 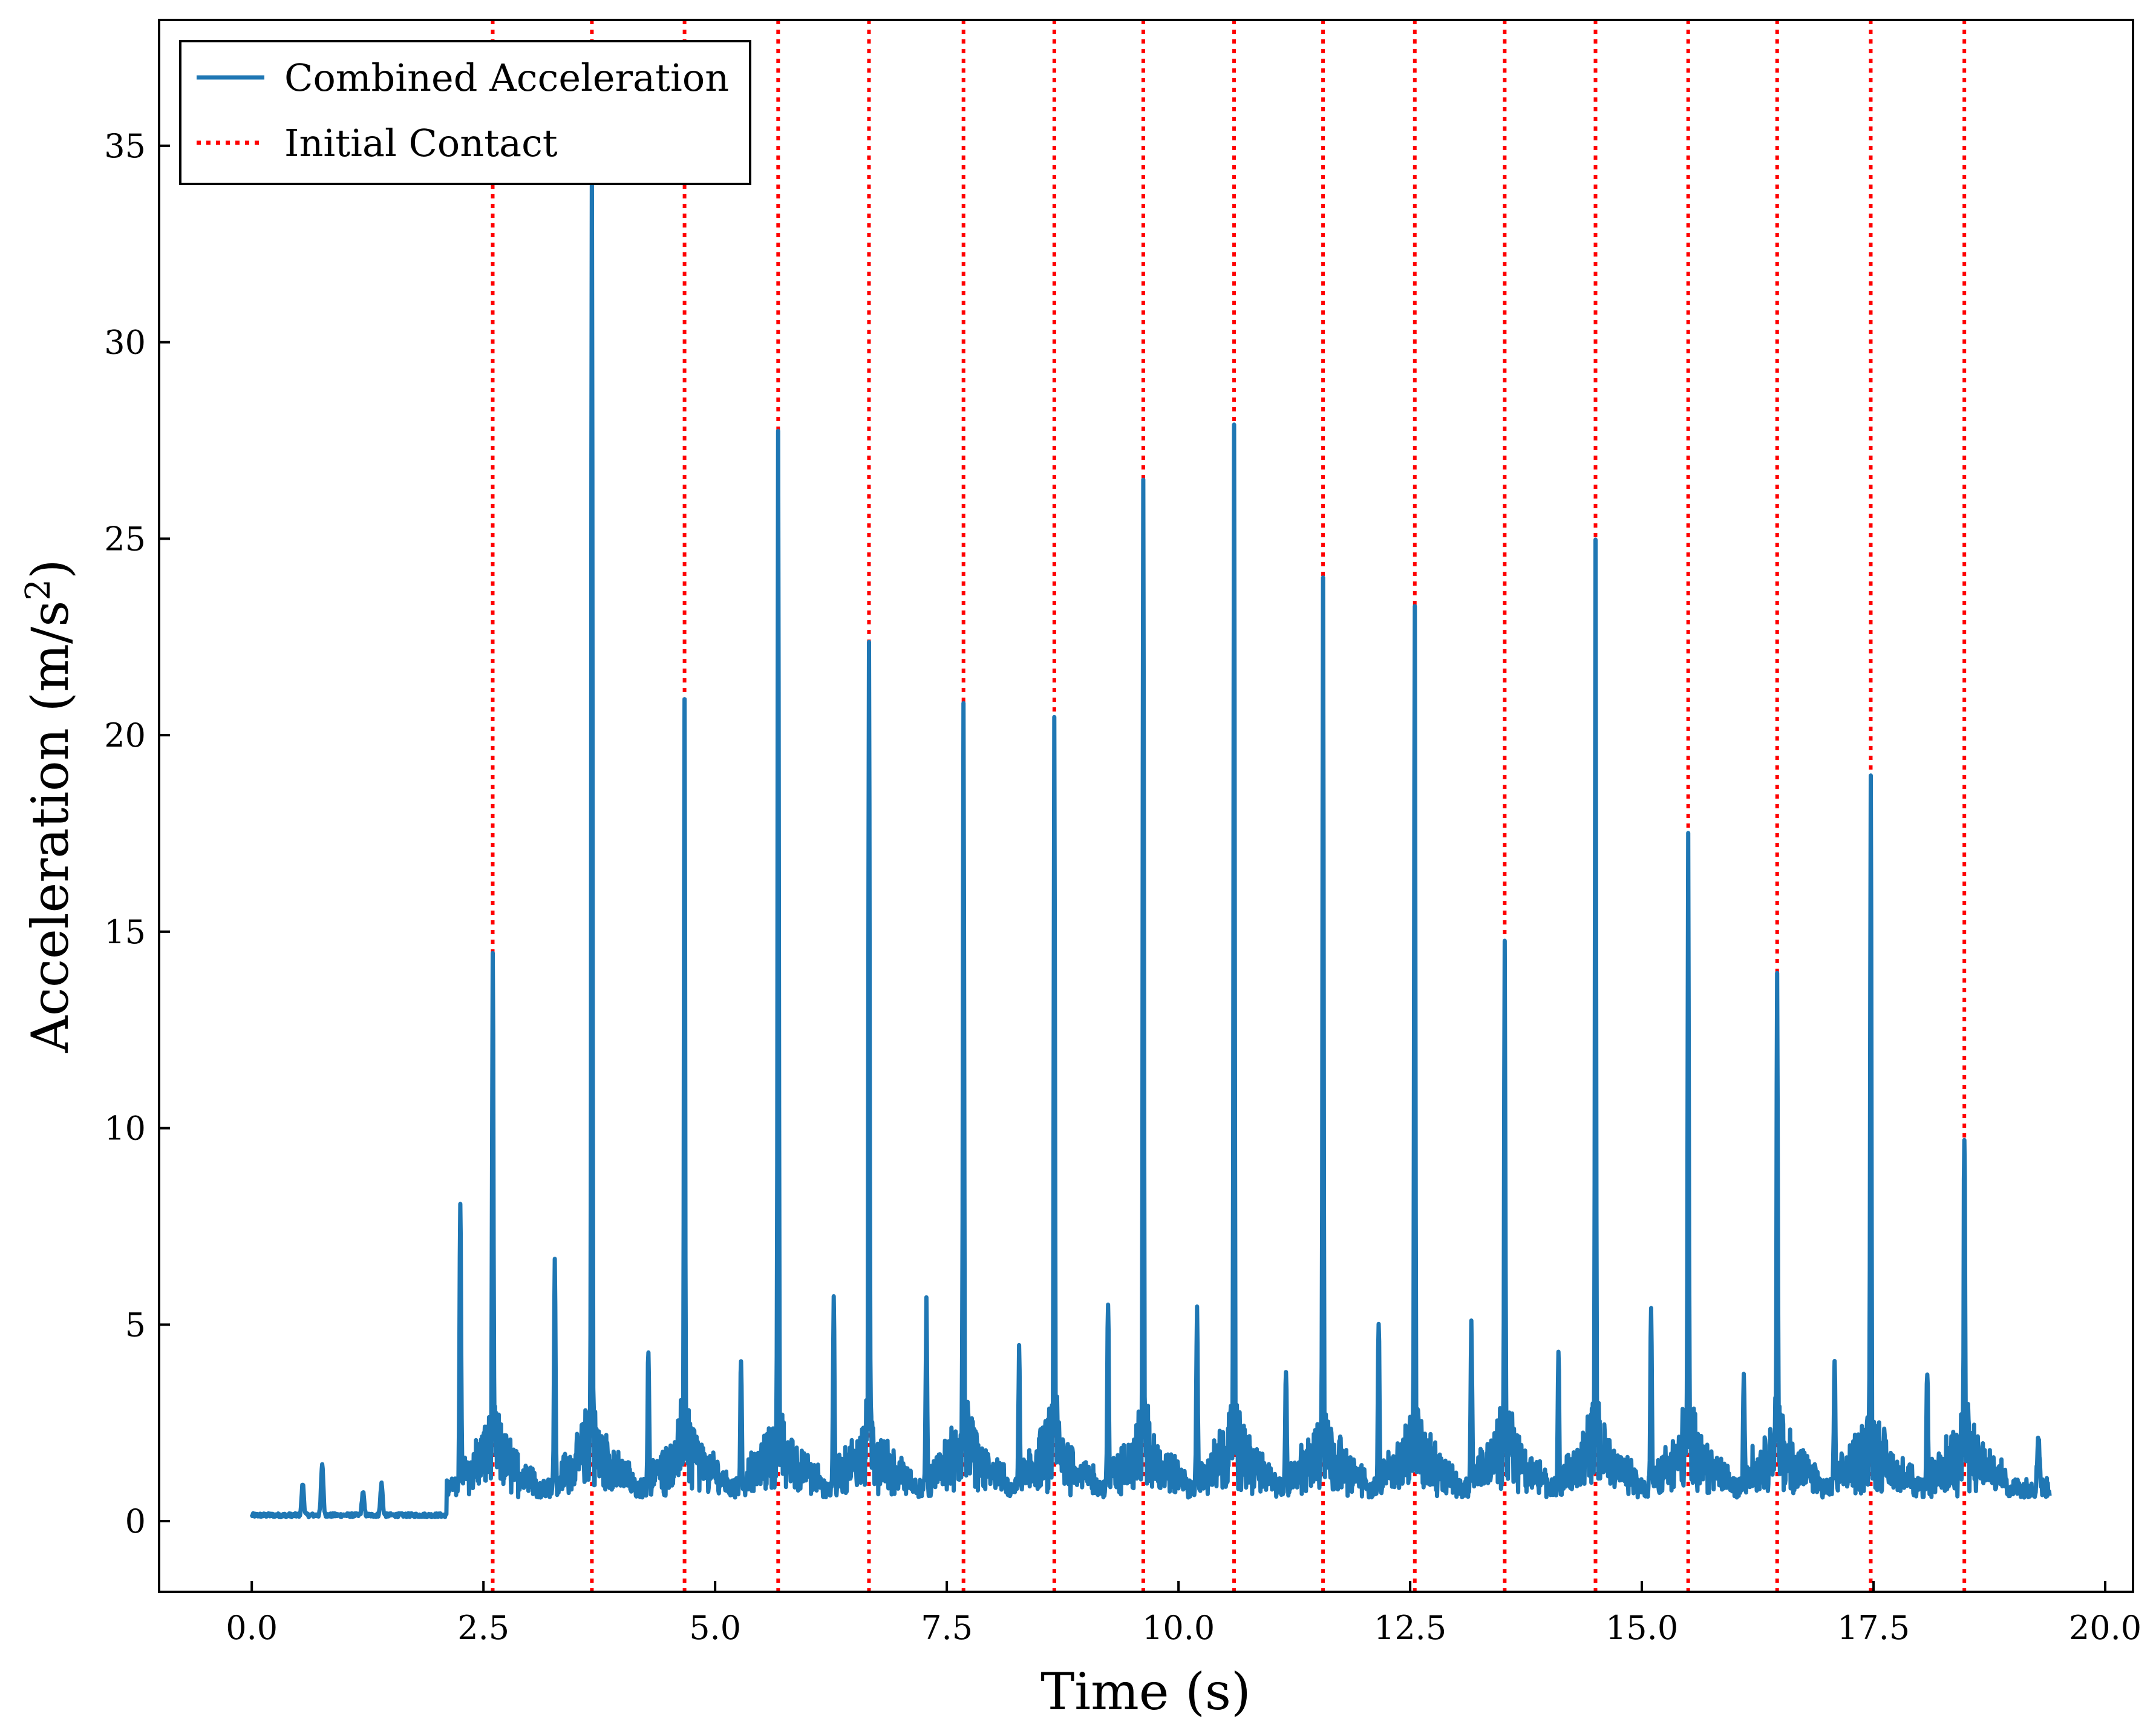 What do you see at coordinates (135, 1521) in the screenshot?
I see `y-tick-label: 0` at bounding box center [135, 1521].